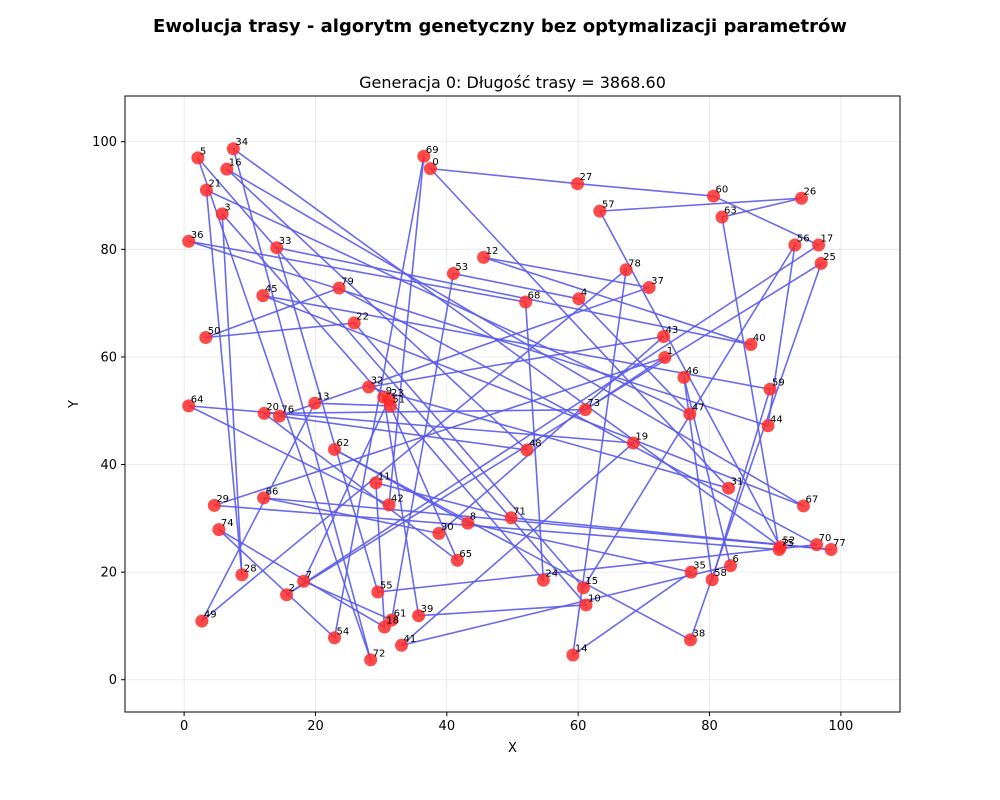  I want to click on city-label: 53, so click(461, 267).